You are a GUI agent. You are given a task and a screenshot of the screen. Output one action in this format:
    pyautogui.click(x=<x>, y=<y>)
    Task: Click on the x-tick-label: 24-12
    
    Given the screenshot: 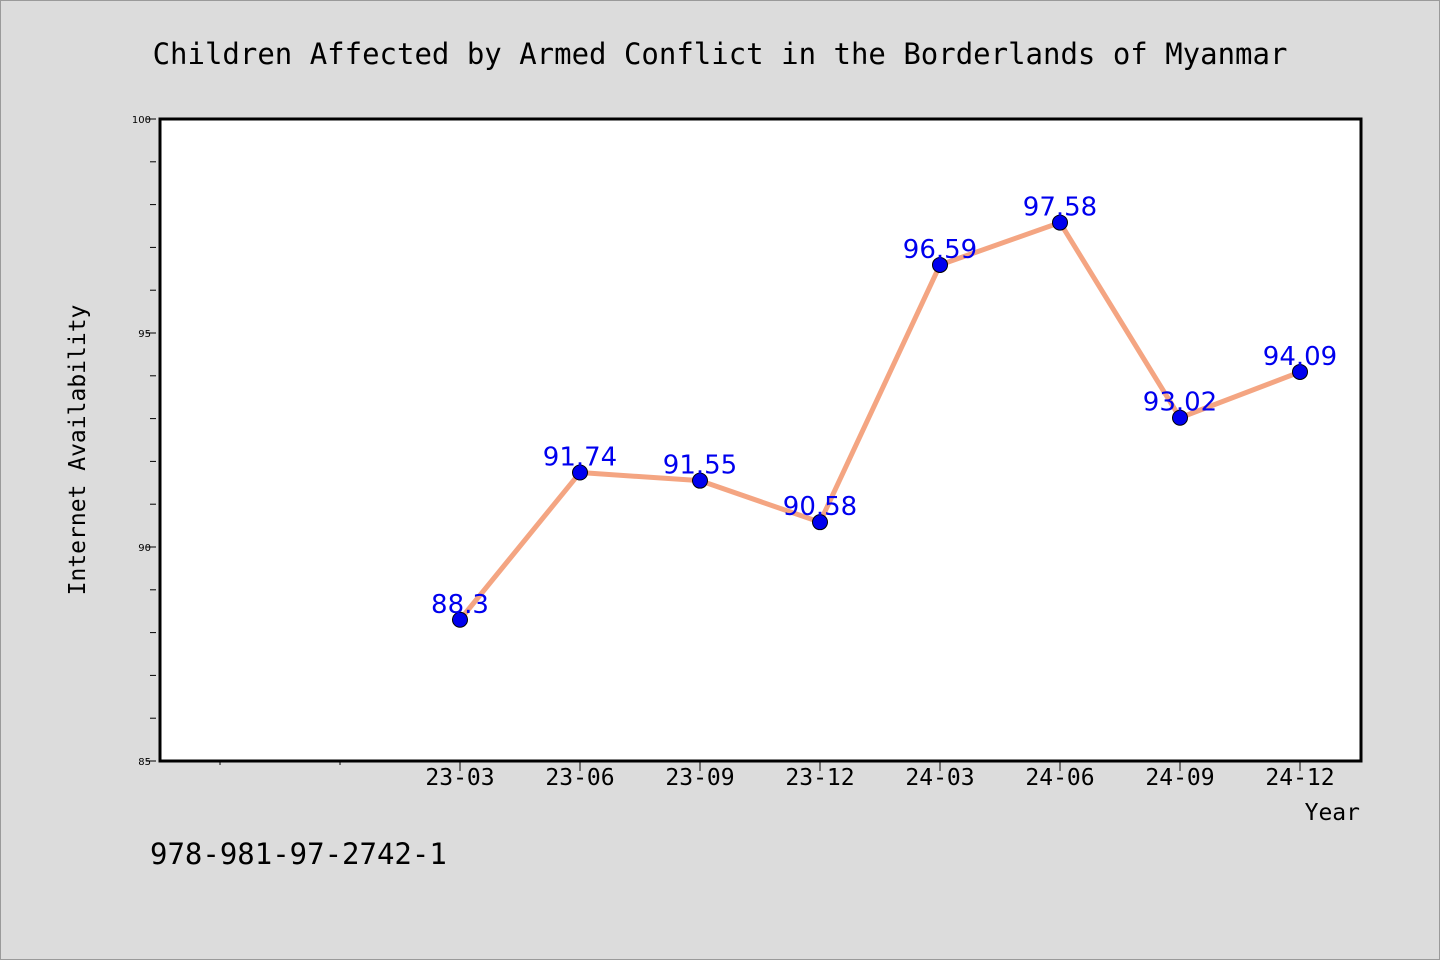 What is the action you would take?
    pyautogui.click(x=1299, y=778)
    